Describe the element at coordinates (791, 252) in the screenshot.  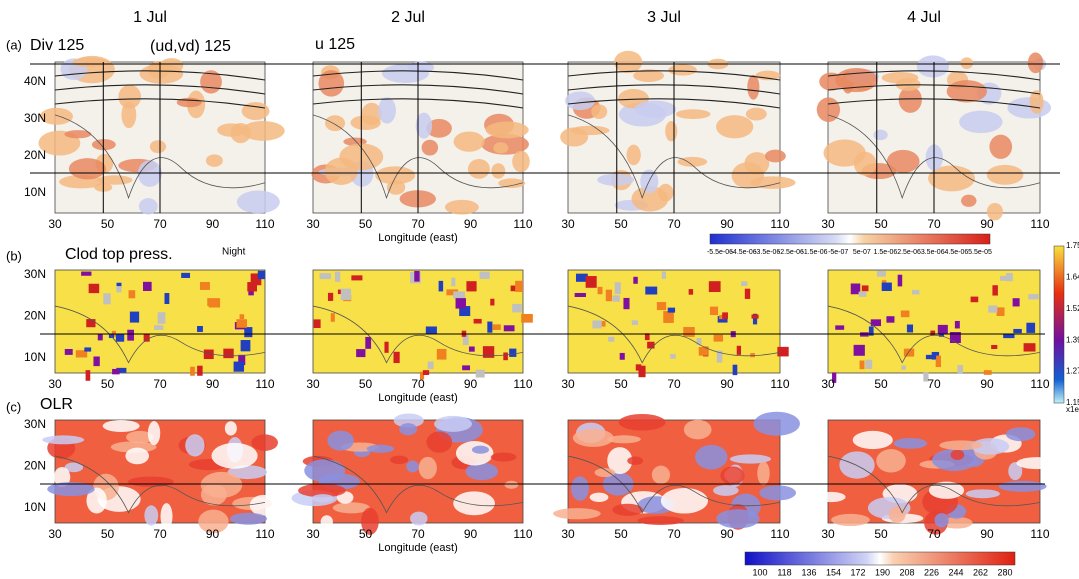
I see `colorbar-label: -2.5e-06` at that location.